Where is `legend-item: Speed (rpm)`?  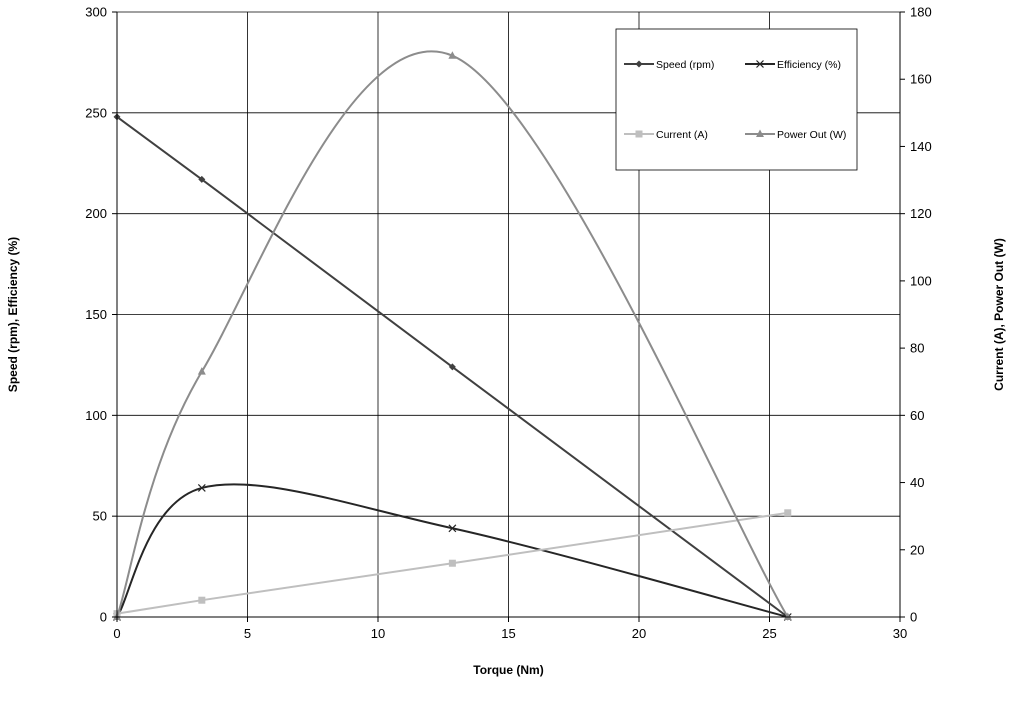 legend-item: Speed (rpm) is located at coordinates (669, 65).